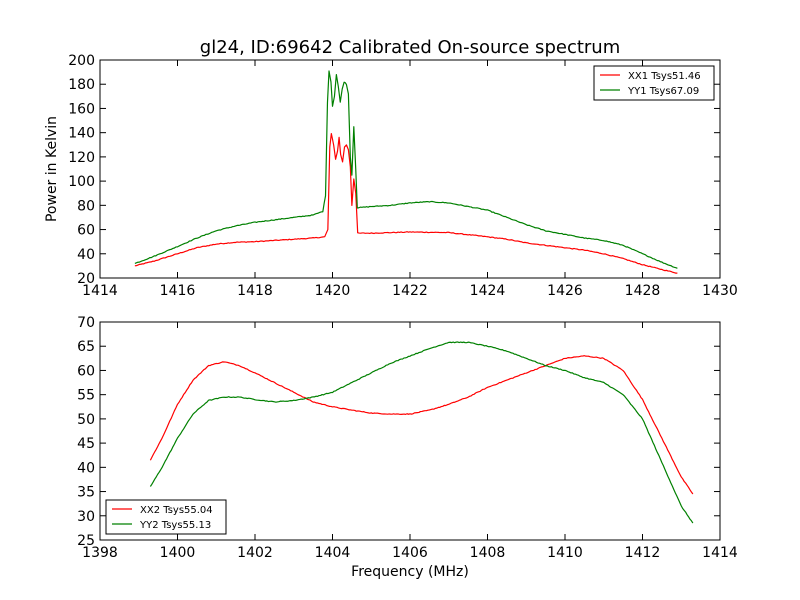 The width and height of the screenshot is (800, 600). What do you see at coordinates (565, 553) in the screenshot?
I see `bottom-x-tick-label: 1410` at bounding box center [565, 553].